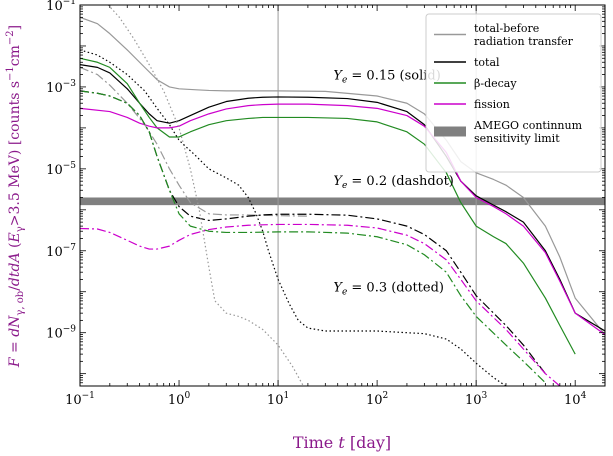 The width and height of the screenshot is (613, 456). Describe the element at coordinates (485, 396) in the screenshot. I see `tick-label-exp: 3` at that location.